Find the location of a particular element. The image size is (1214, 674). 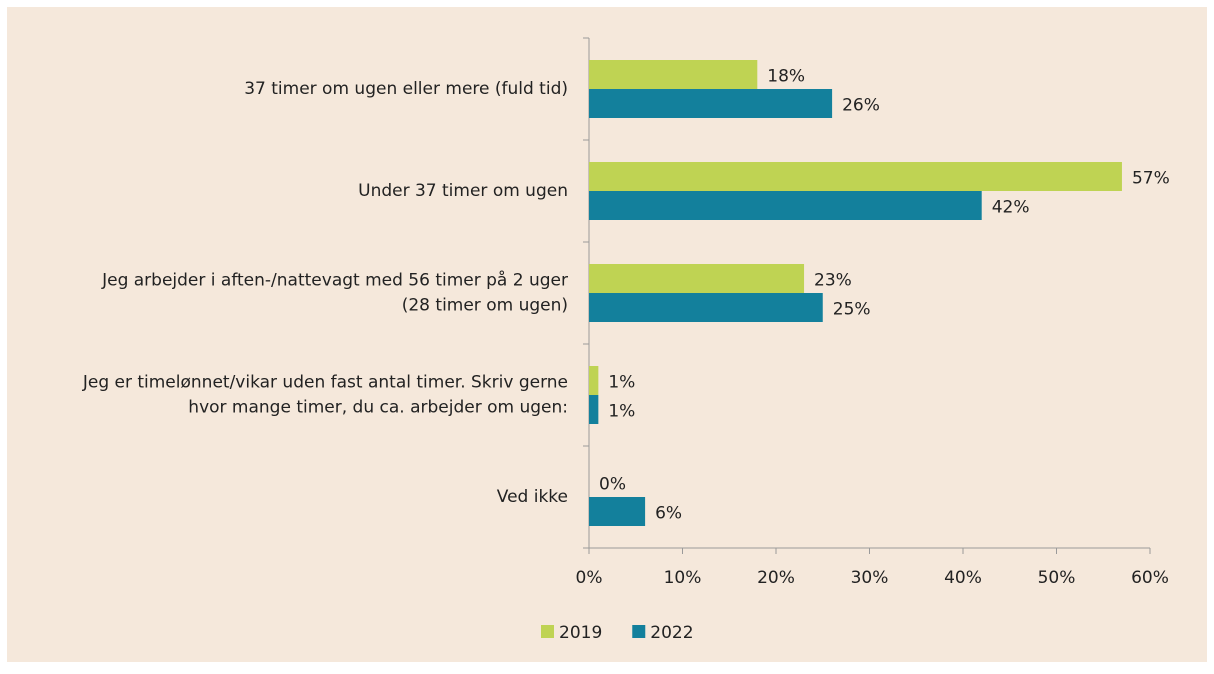

legend-label: 2022 is located at coordinates (671, 633).